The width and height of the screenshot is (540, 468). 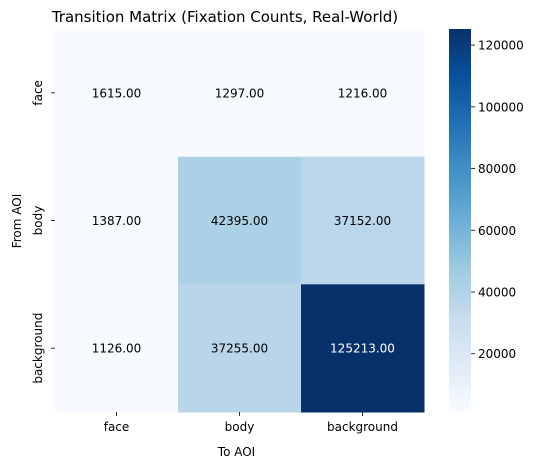 What do you see at coordinates (38, 93) in the screenshot?
I see `y-tick-label: face` at bounding box center [38, 93].